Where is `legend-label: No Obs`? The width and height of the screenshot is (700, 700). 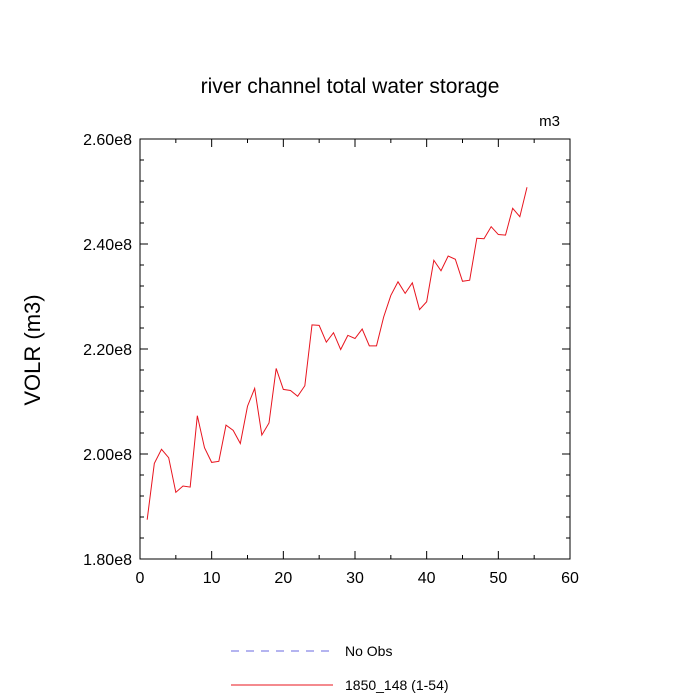
legend-label: No Obs is located at coordinates (368, 651).